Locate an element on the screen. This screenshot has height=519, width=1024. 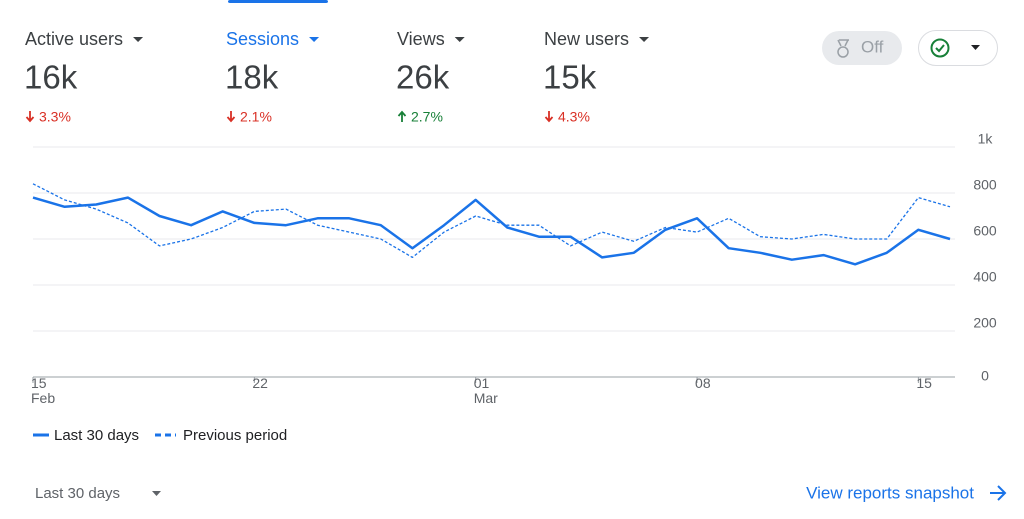
y-tick-label: 200 is located at coordinates (985, 323).